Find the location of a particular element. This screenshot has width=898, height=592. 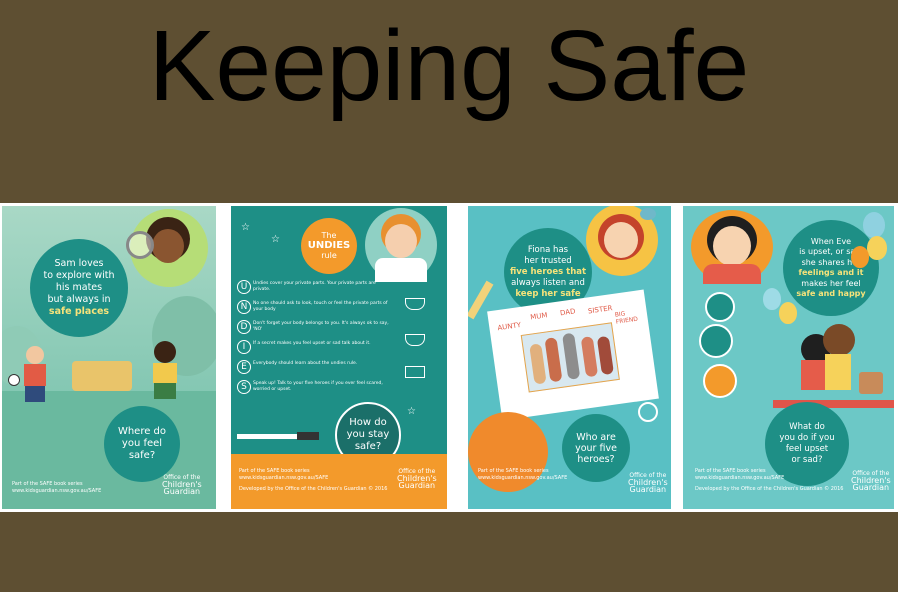

rule-letter: S is located at coordinates (244, 387).